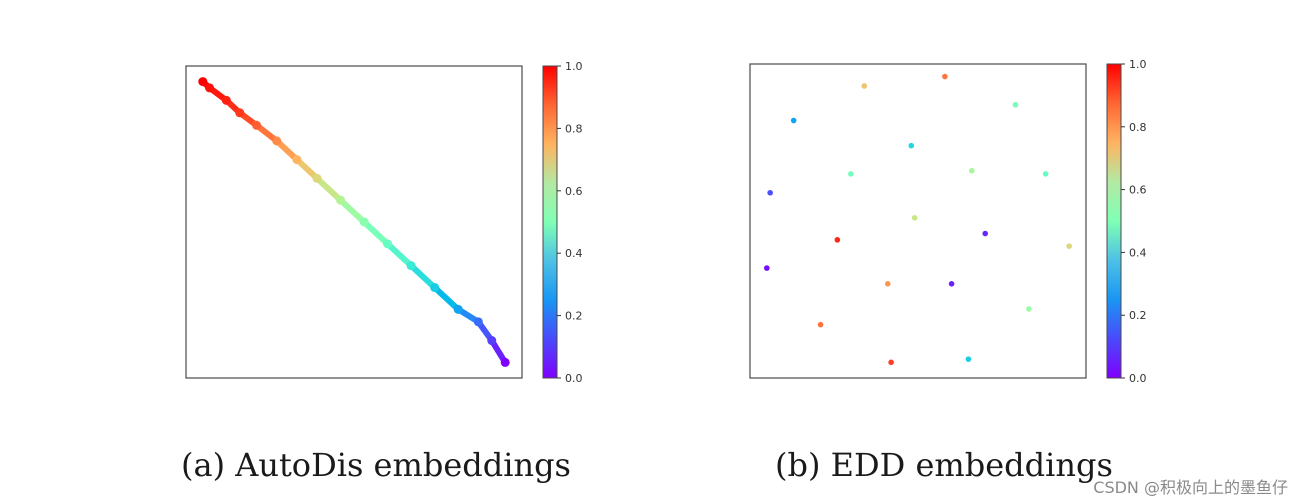  Describe the element at coordinates (944, 465) in the screenshot. I see `caption-edd: (b) EDD embeddings` at that location.